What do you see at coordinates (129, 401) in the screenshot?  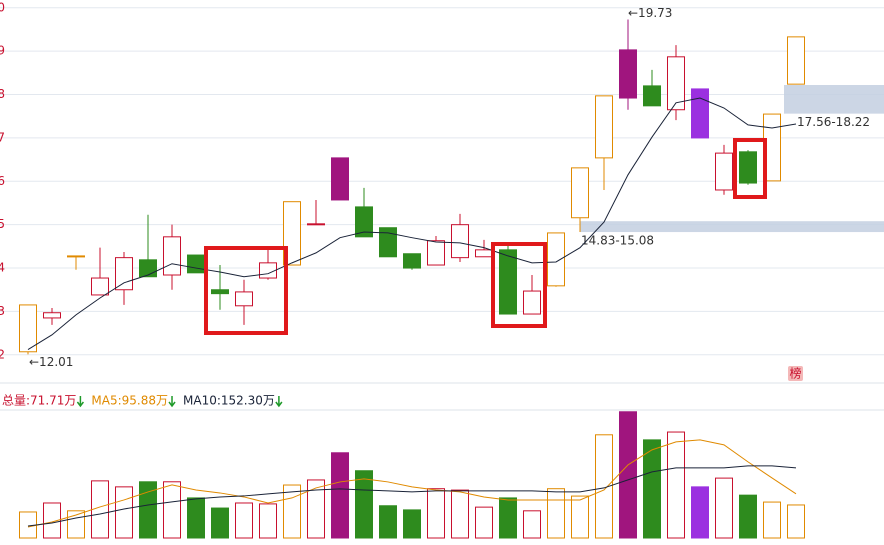 I see `legend-entry: MA5:95.88万` at bounding box center [129, 401].